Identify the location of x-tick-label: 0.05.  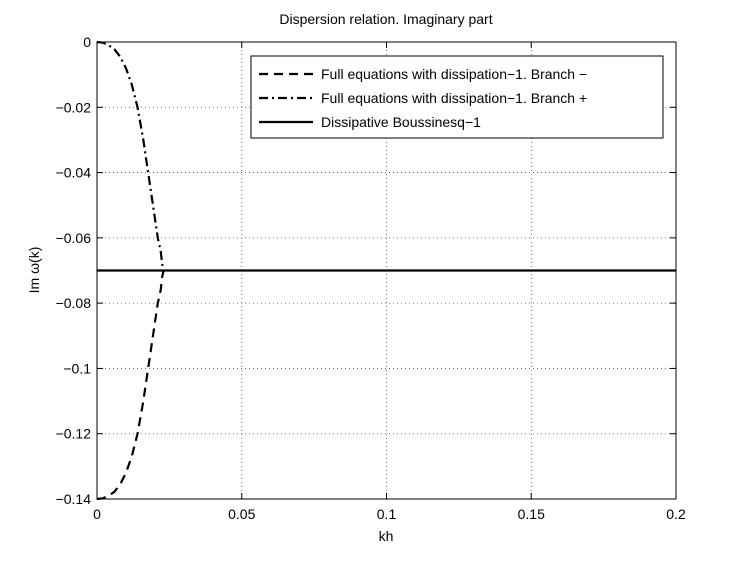
(241, 514).